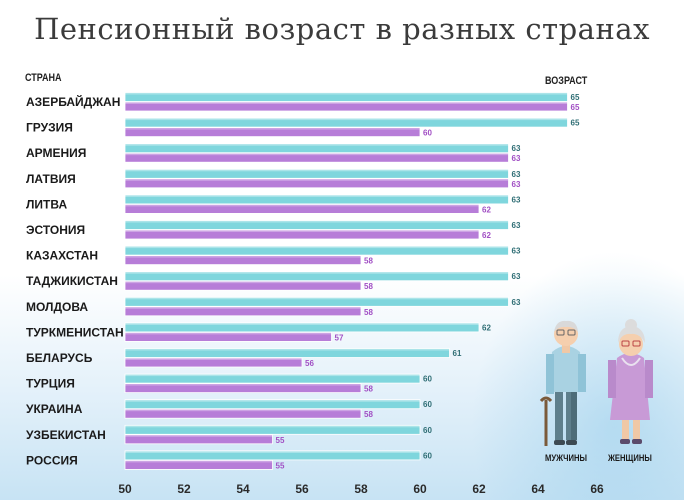 Image resolution: width=684 pixels, height=500 pixels. Describe the element at coordinates (342, 29) in the screenshot. I see `chart-title: Пенсионный возраст в разных странах` at that location.